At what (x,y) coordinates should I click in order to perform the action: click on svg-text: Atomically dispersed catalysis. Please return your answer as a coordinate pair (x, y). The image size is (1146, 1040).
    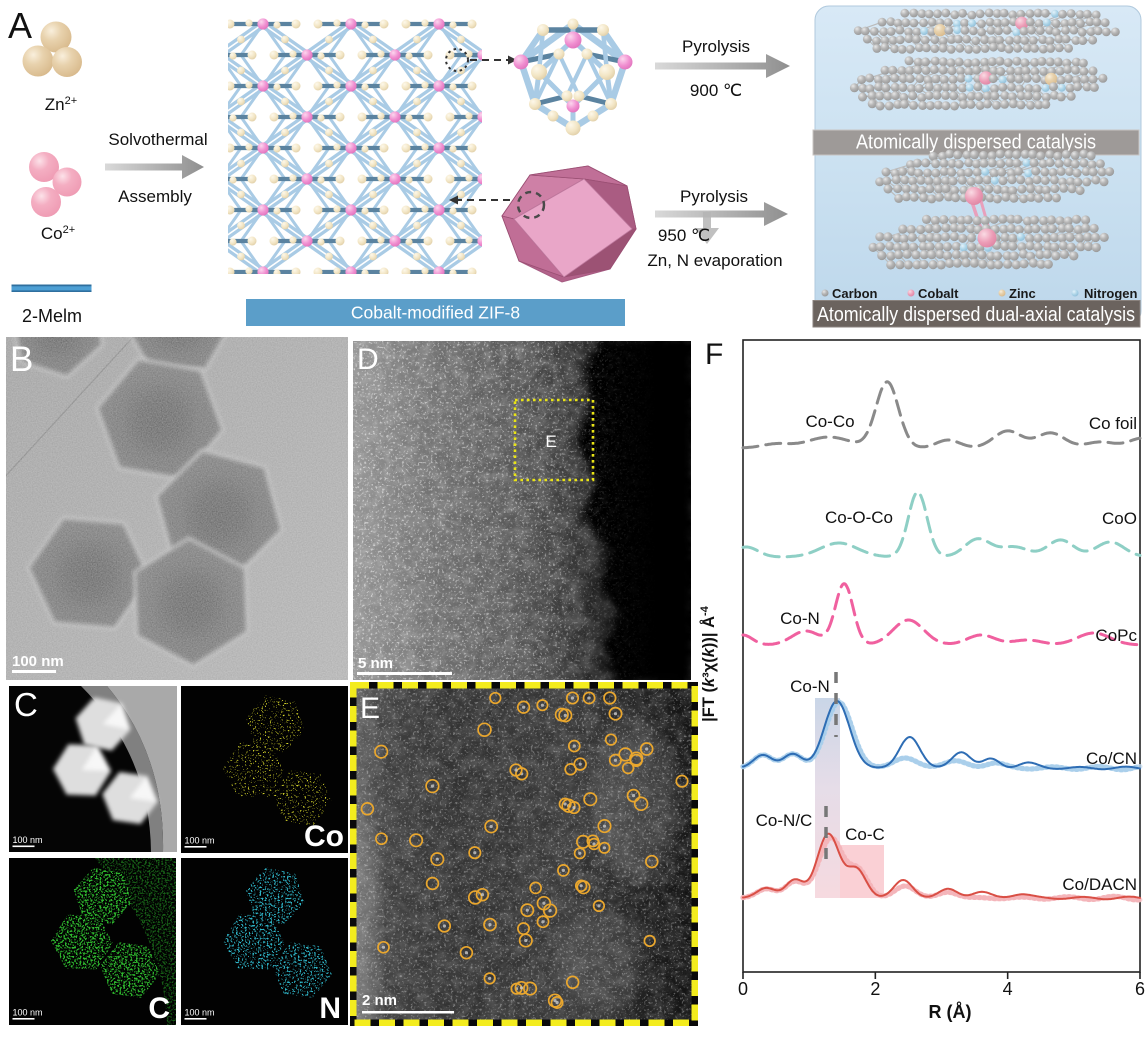
    Looking at the image, I should click on (976, 142).